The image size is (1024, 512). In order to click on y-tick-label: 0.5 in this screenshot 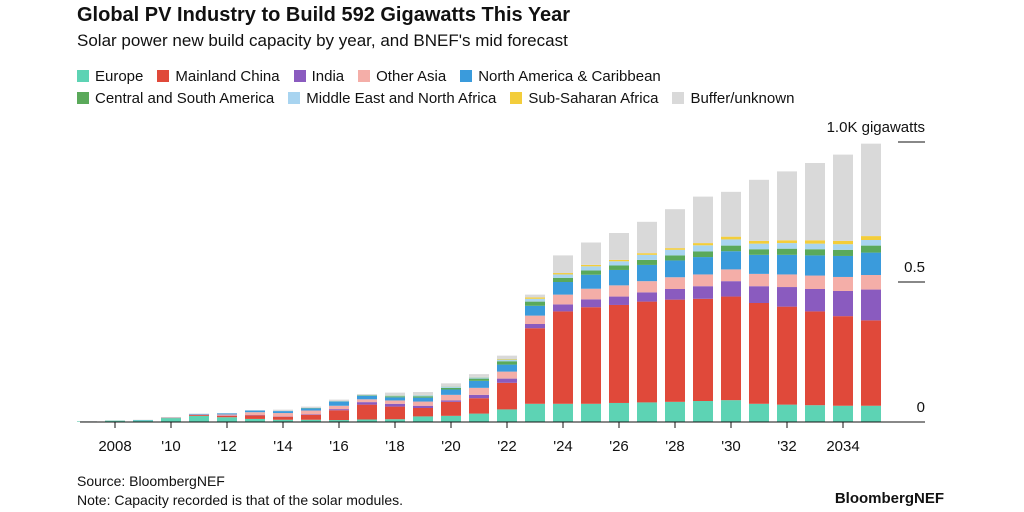, I will do `click(914, 267)`.